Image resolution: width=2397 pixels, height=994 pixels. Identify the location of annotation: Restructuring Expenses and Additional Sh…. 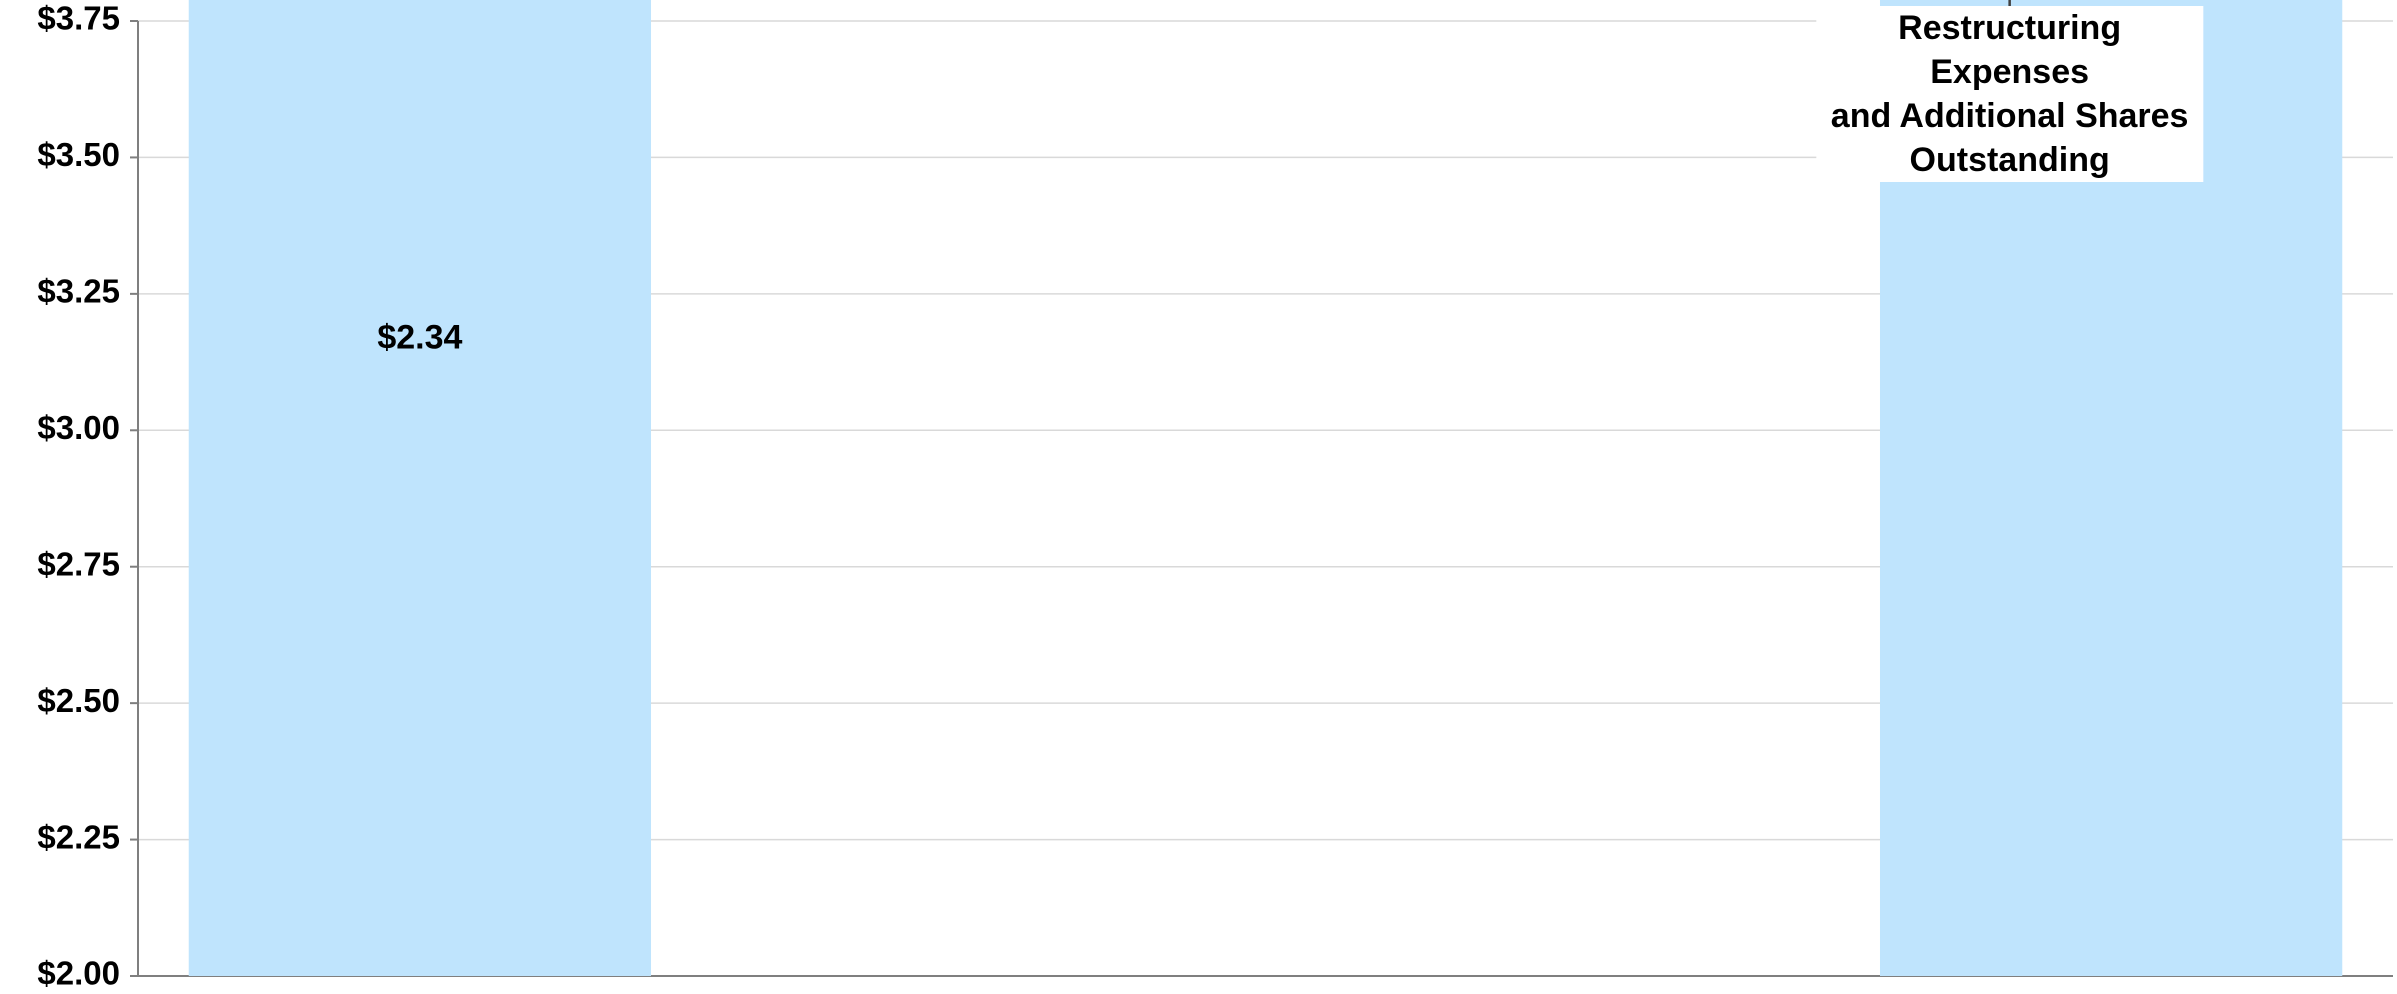
(2009, 94).